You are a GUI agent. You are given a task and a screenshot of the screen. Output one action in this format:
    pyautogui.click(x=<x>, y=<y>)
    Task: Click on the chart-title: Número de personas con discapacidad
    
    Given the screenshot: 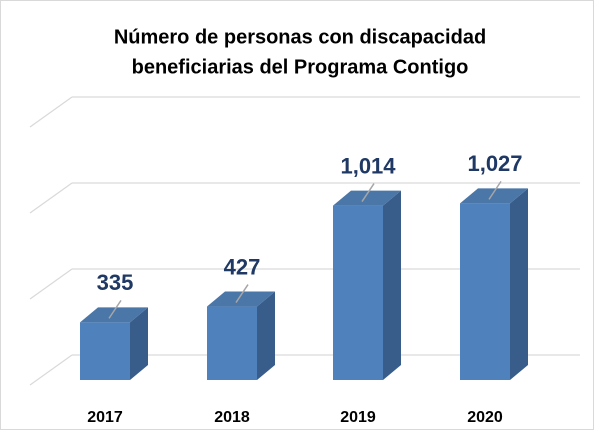 What is the action you would take?
    pyautogui.click(x=300, y=37)
    